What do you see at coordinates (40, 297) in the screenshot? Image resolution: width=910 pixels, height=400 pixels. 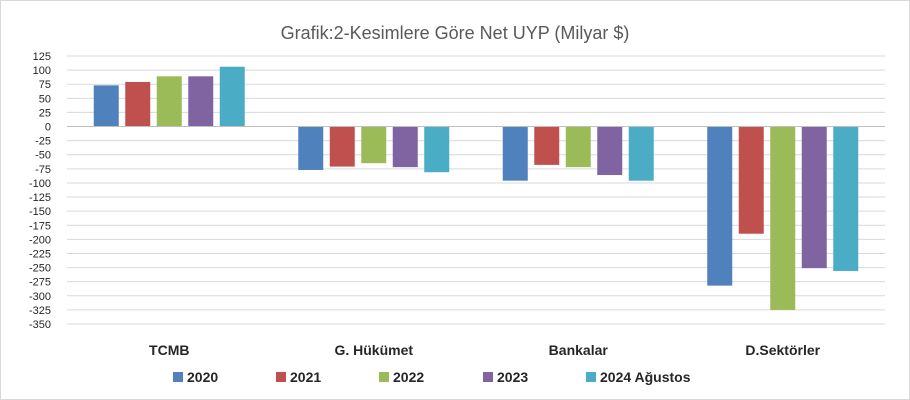 I see `y-tick-label: -300` at bounding box center [40, 297].